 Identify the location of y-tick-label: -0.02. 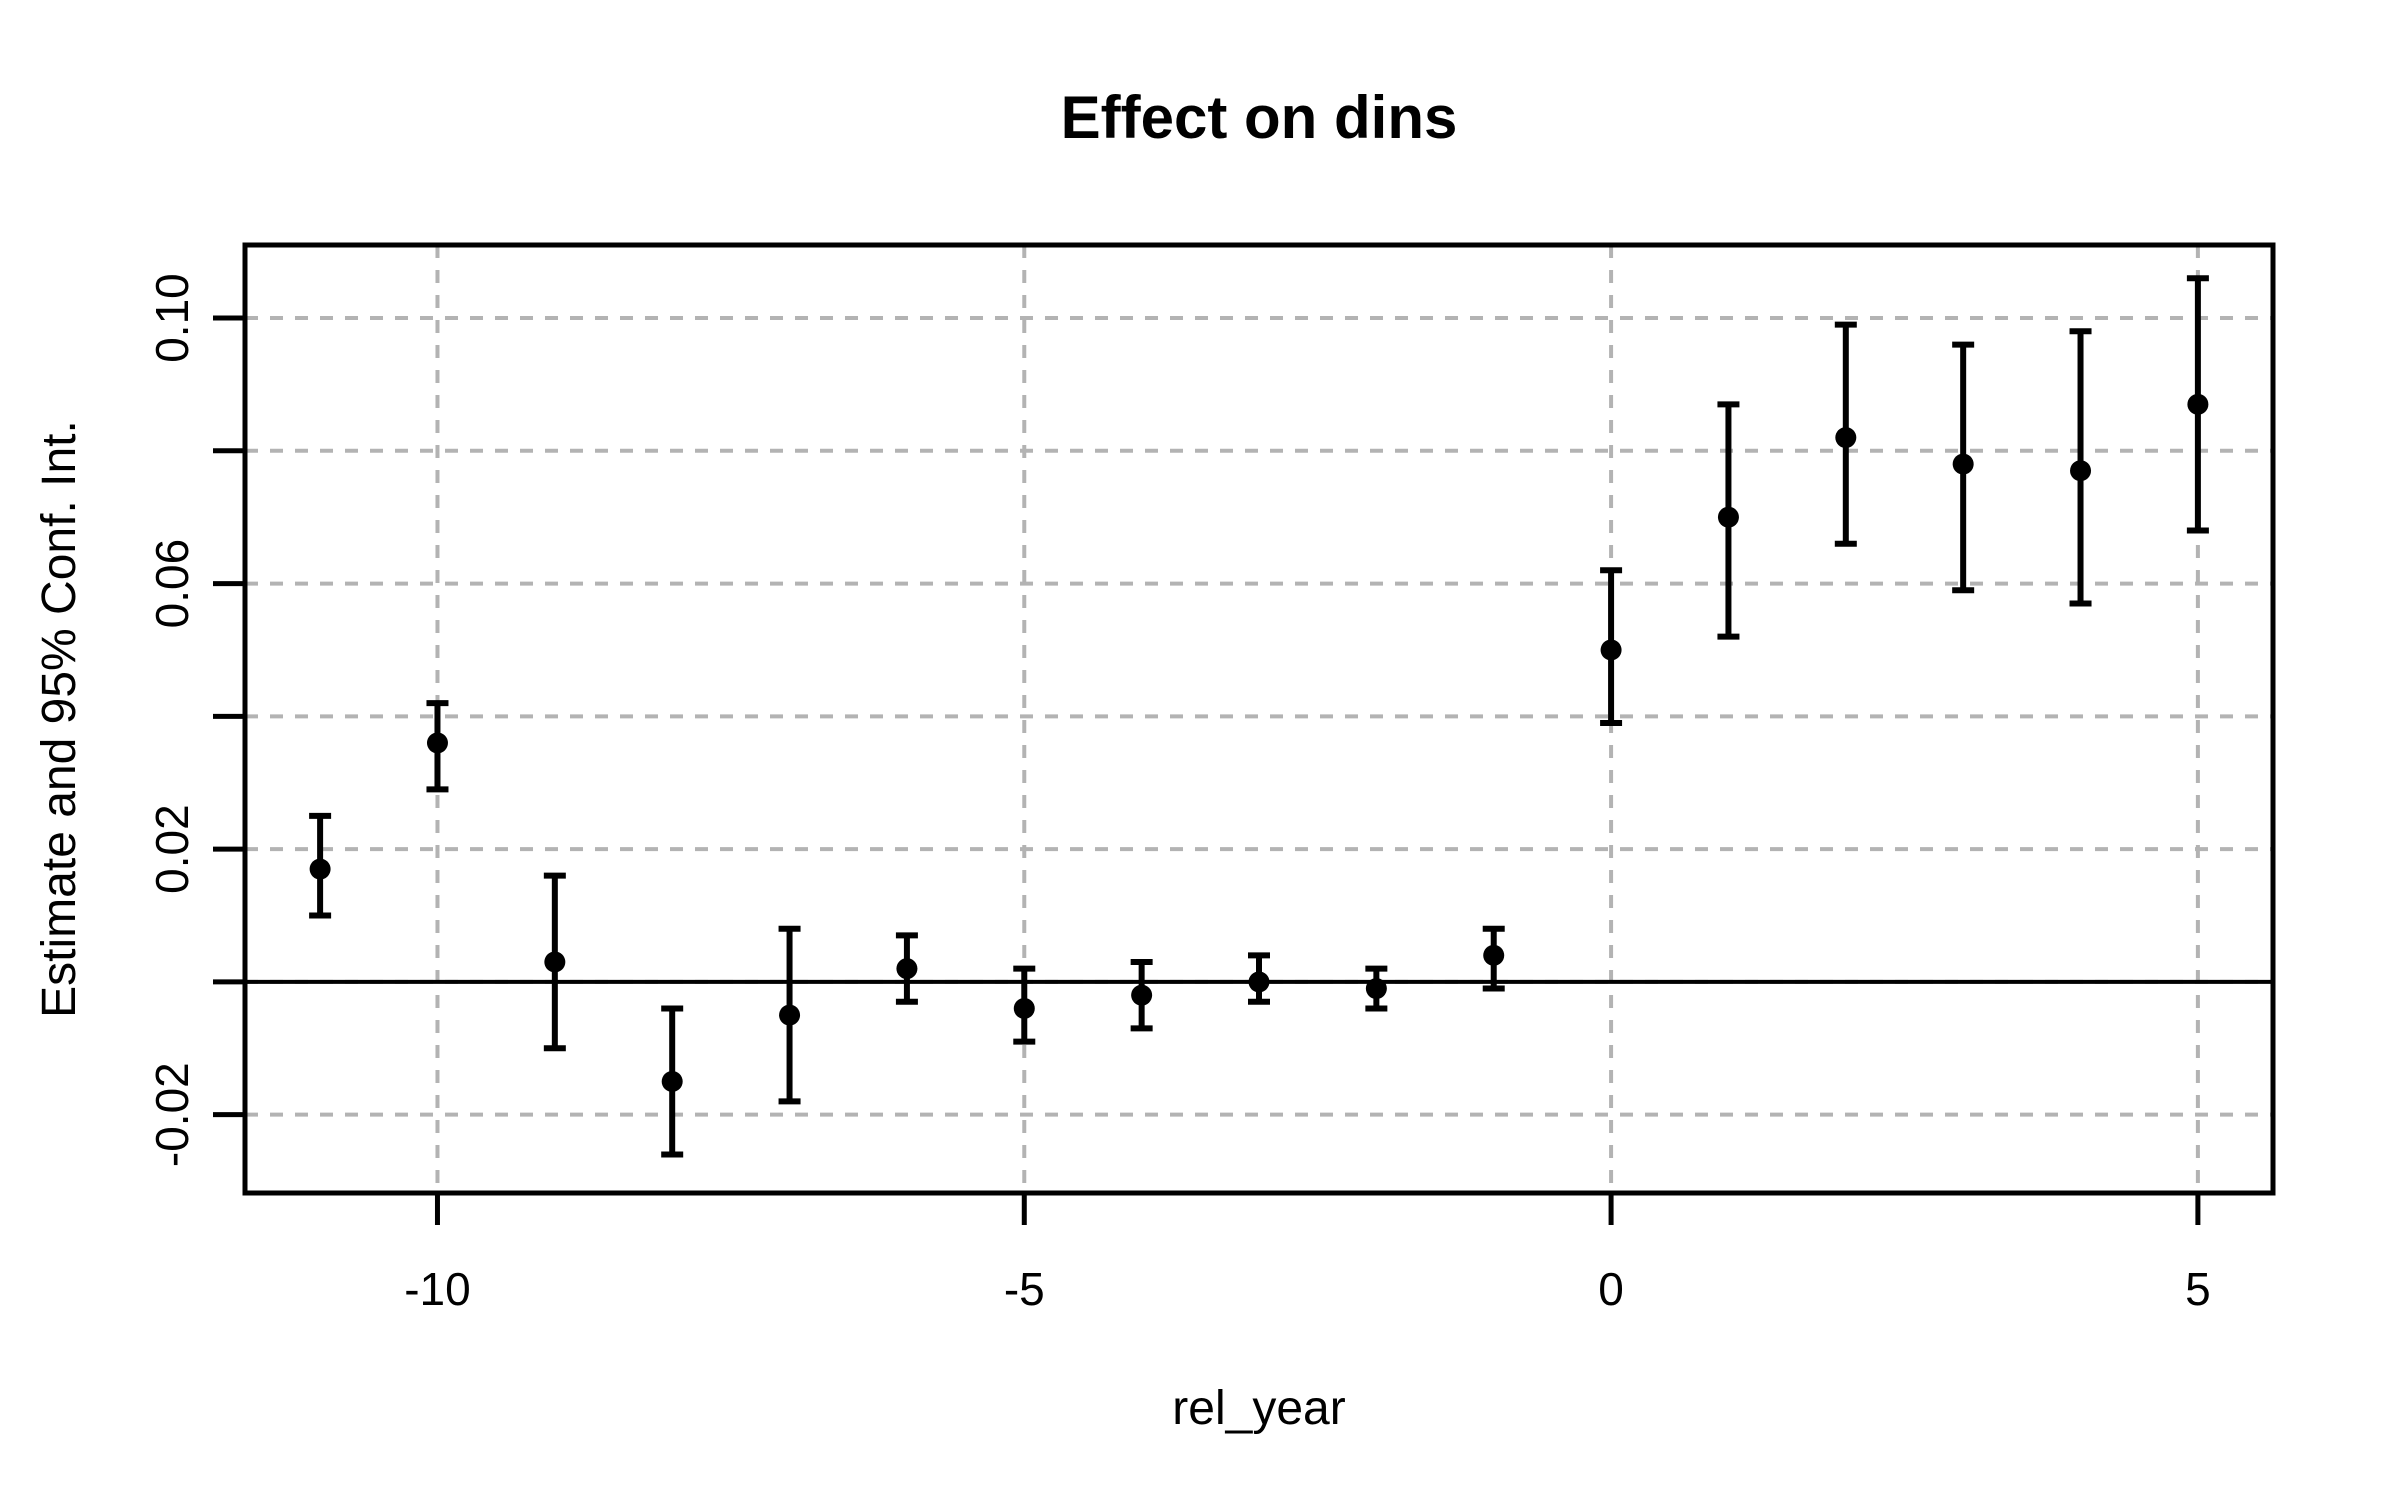
(172, 1114).